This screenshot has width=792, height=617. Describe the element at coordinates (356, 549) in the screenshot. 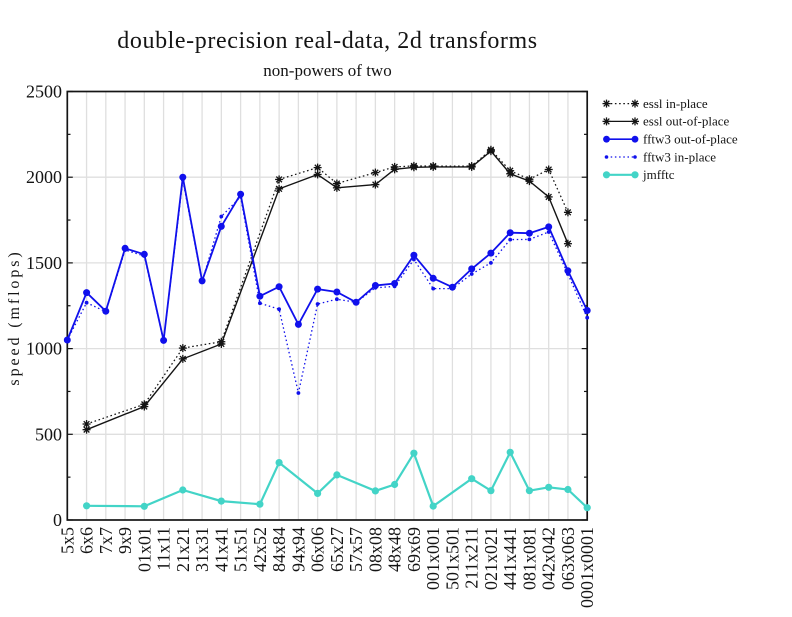

I see `svg-text: 57x57` at that location.